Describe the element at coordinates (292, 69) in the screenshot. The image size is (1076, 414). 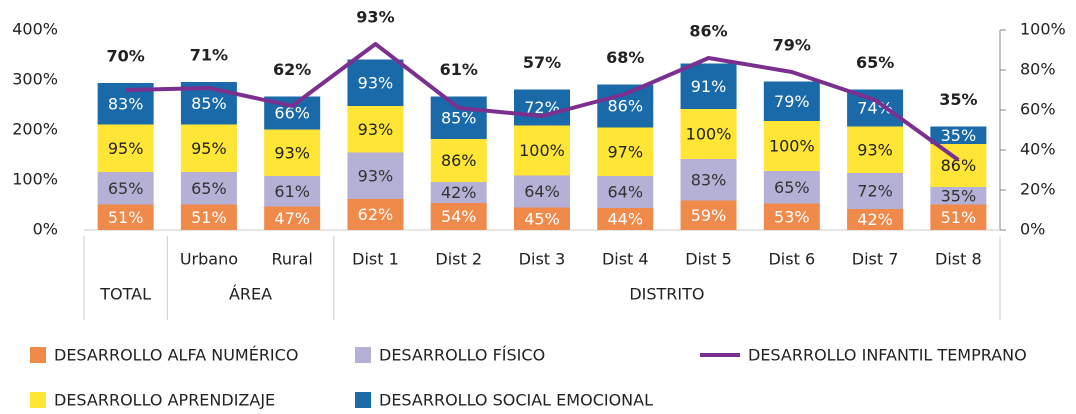
I see `line-label: 62%` at that location.